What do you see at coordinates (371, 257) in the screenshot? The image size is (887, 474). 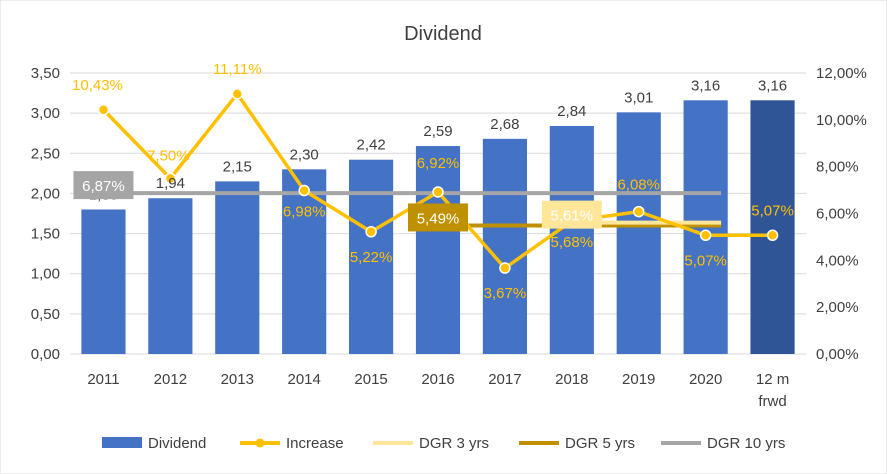 I see `increase-data-label: 5,22%` at bounding box center [371, 257].